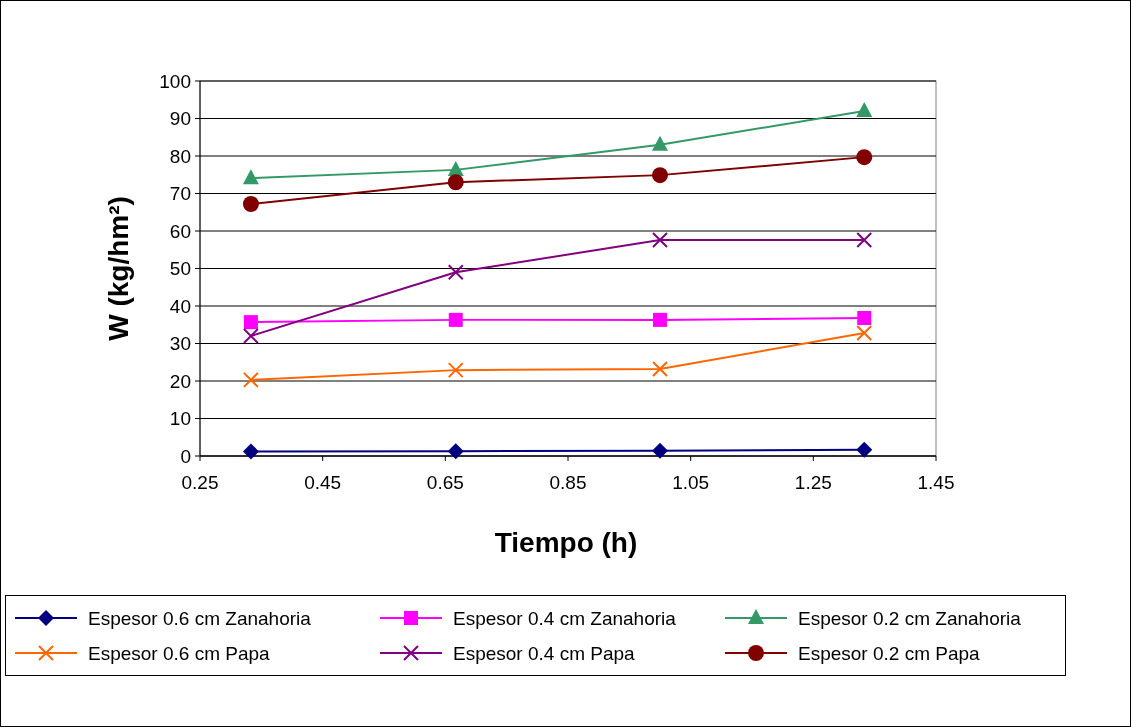 This screenshot has height=727, width=1131. I want to click on y-tick-label: 0, so click(185, 456).